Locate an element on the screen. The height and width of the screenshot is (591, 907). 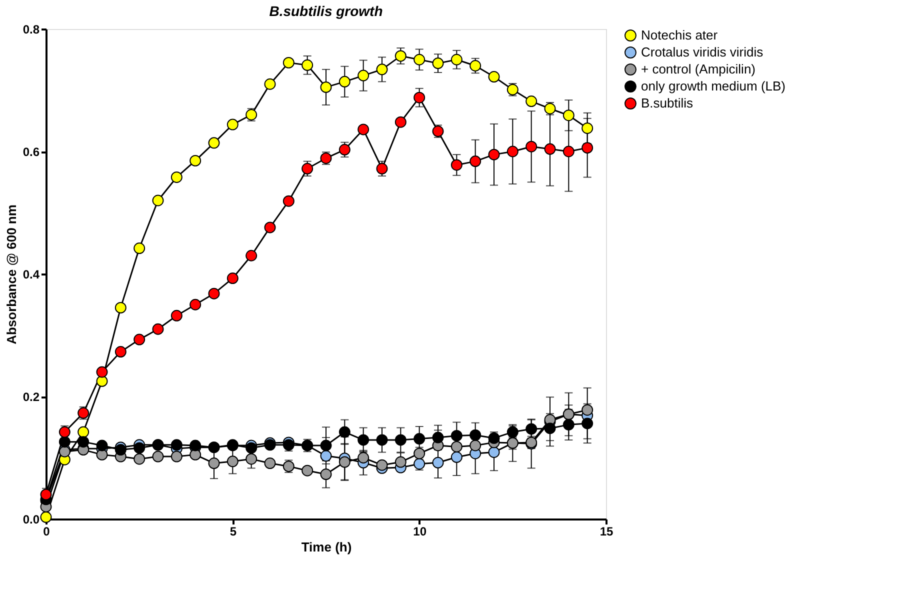
legend-label: Notechis ater is located at coordinates (679, 35).